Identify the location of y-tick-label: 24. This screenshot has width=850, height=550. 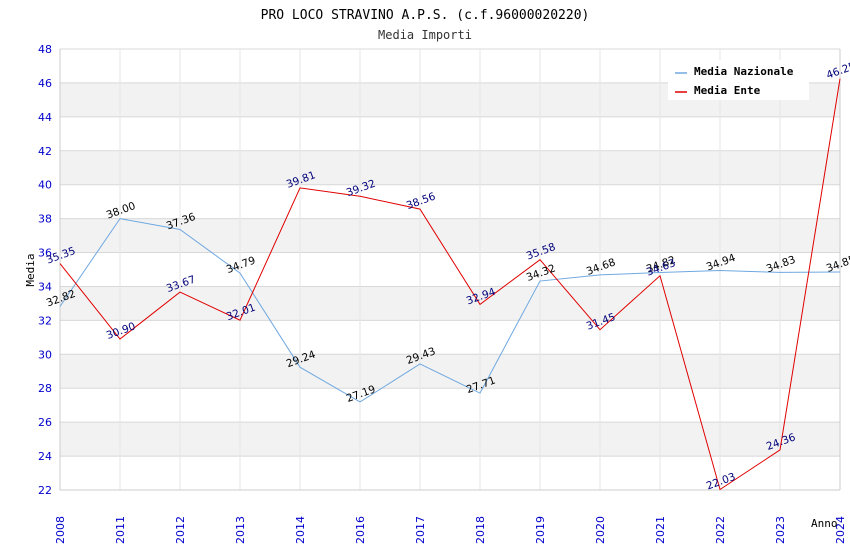
(45, 456).